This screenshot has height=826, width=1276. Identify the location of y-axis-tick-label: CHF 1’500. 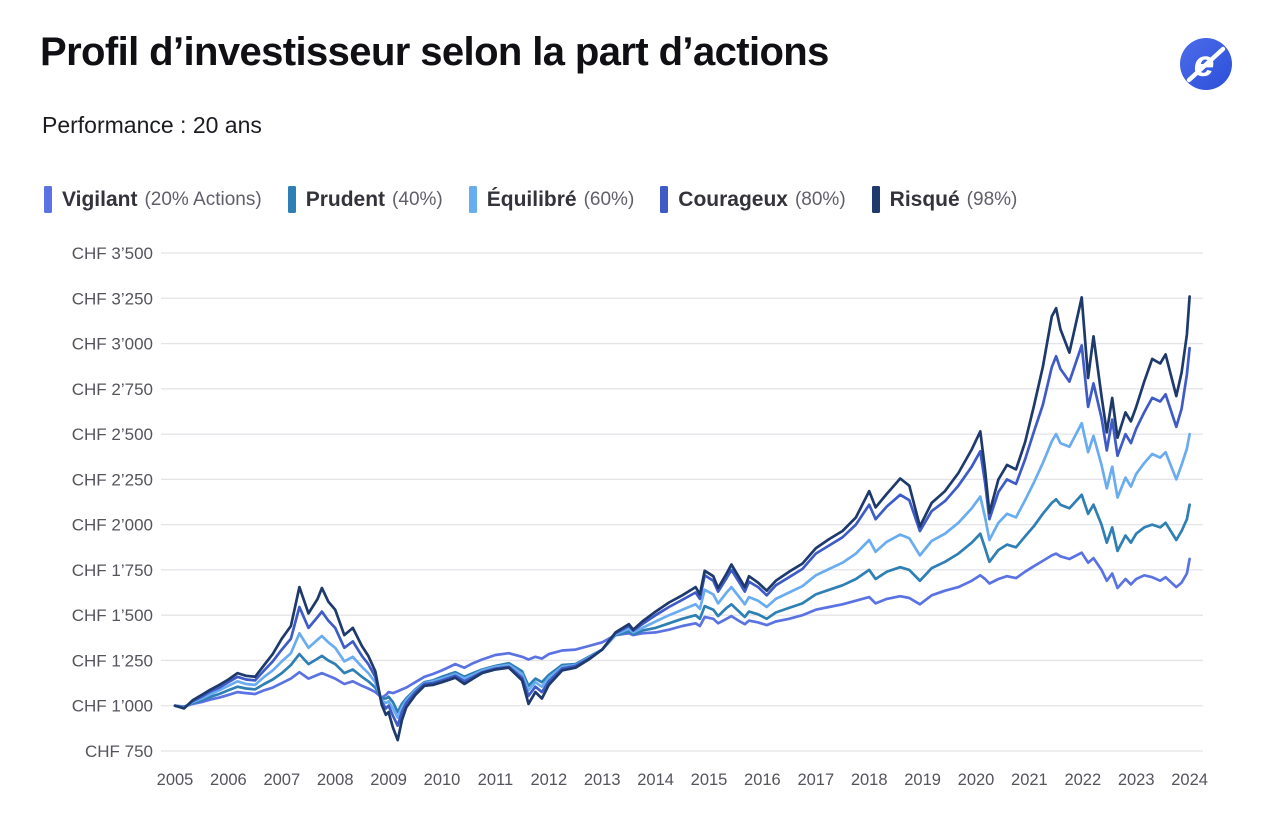
(112, 615).